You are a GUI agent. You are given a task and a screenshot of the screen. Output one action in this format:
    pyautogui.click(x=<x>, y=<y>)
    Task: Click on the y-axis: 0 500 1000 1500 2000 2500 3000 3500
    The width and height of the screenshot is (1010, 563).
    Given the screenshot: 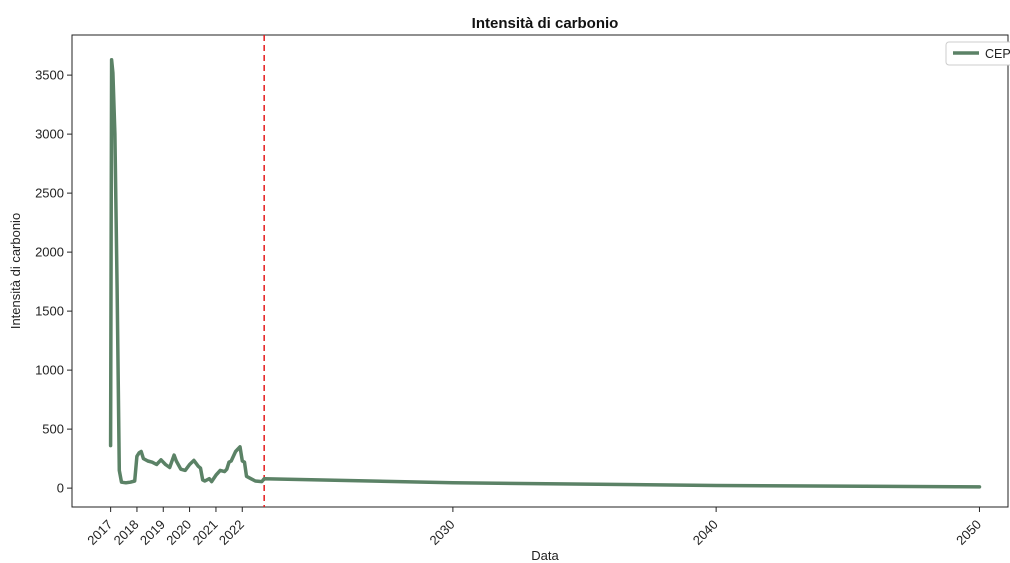 What is the action you would take?
    pyautogui.click(x=53, y=282)
    